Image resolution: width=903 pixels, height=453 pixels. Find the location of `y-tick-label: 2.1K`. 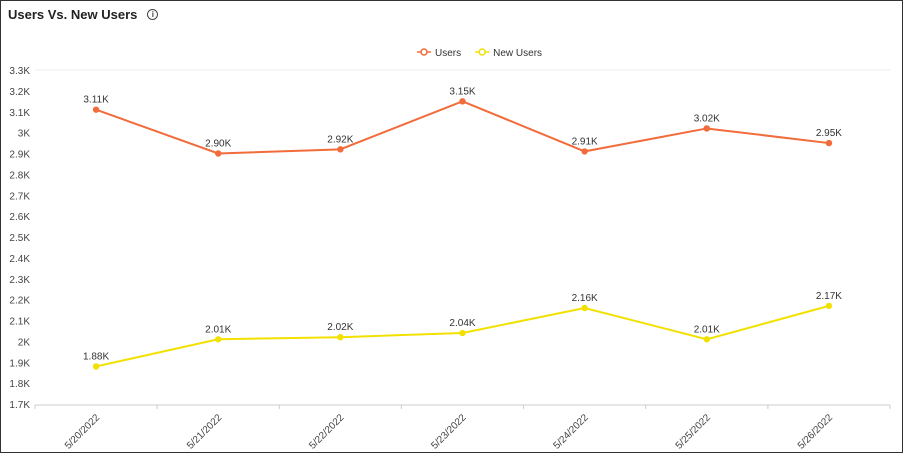

y-tick-label: 2.1K is located at coordinates (19, 322).